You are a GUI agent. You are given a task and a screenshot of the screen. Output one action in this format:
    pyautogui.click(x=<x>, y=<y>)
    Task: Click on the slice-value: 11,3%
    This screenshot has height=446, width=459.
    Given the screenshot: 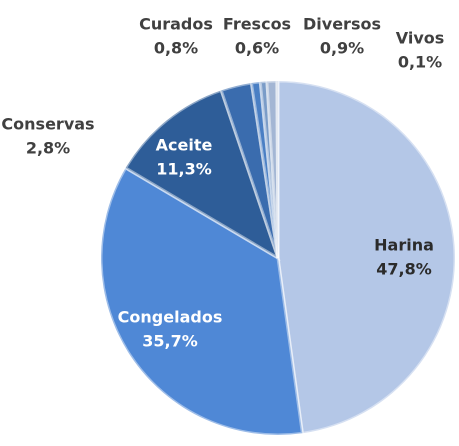 What is the action you would take?
    pyautogui.click(x=184, y=169)
    